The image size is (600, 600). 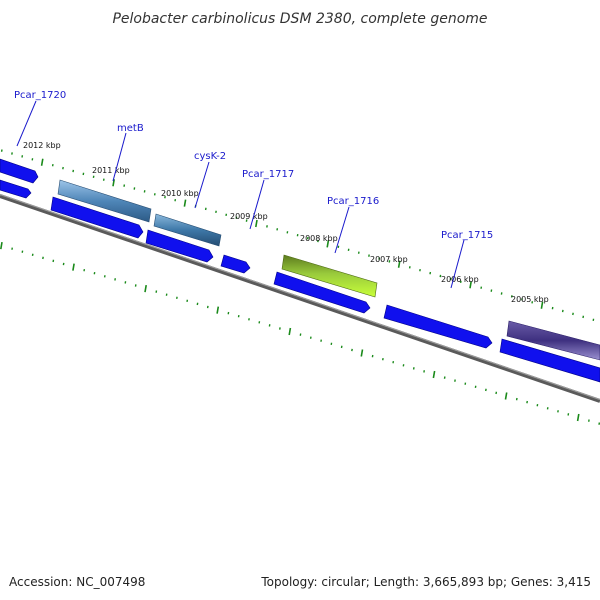 What do you see at coordinates (249, 216) in the screenshot?
I see `kbp-label: 2009 kbp` at bounding box center [249, 216].